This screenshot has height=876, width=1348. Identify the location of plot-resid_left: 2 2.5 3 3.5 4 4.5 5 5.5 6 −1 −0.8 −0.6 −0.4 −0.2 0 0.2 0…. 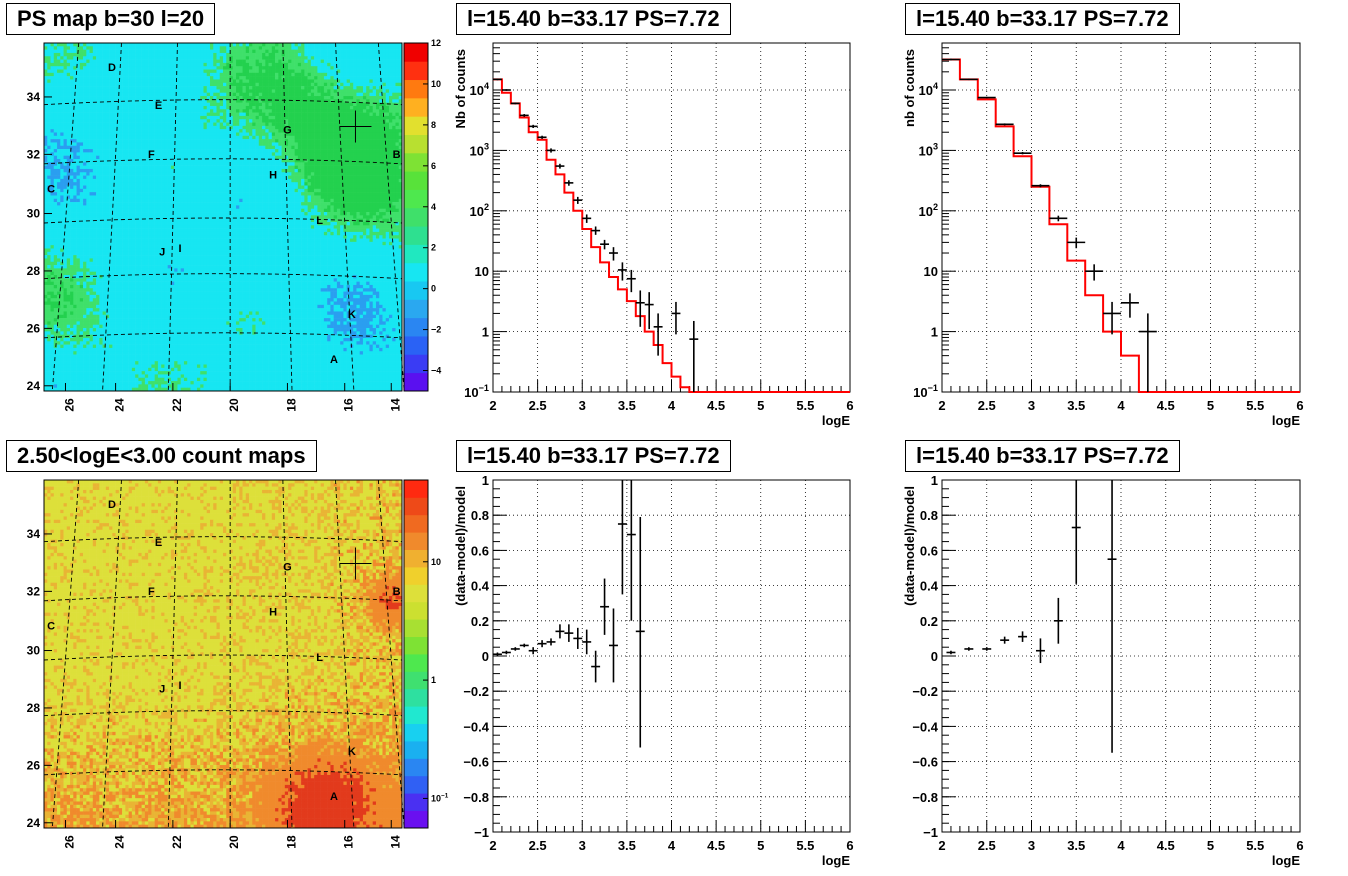
(653, 670).